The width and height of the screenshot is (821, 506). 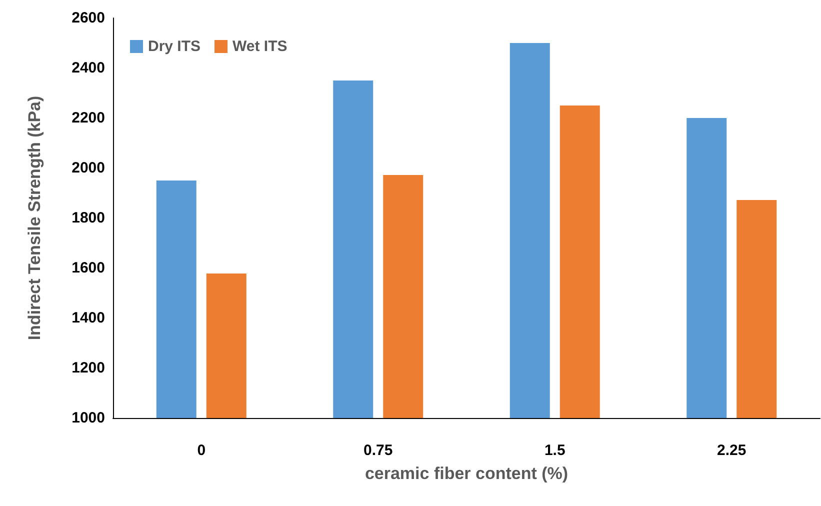 I want to click on x-axis-title: ceramic fiber content (%), so click(x=466, y=473).